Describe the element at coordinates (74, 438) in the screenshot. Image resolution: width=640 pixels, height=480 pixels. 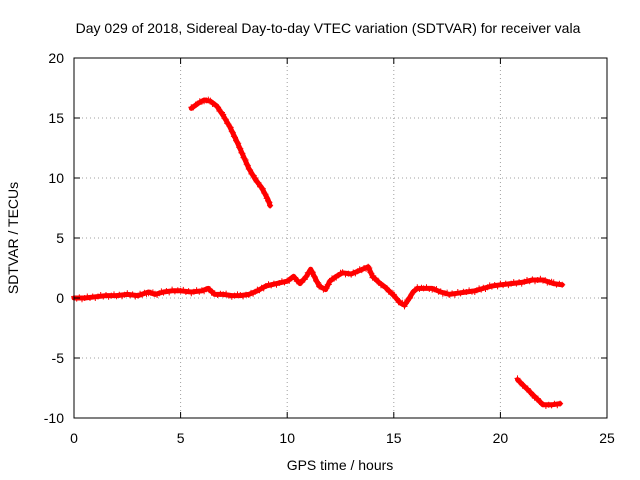
I see `x-tick-label: 0` at that location.